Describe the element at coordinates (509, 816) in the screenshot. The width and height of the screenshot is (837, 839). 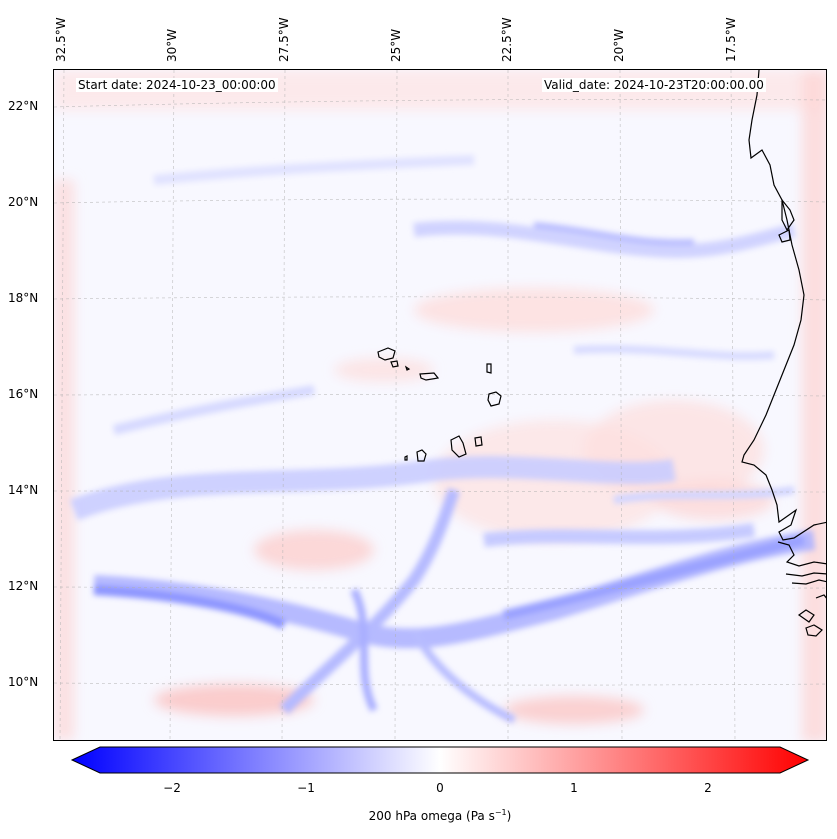
I see `colorbar-label-close: )` at that location.